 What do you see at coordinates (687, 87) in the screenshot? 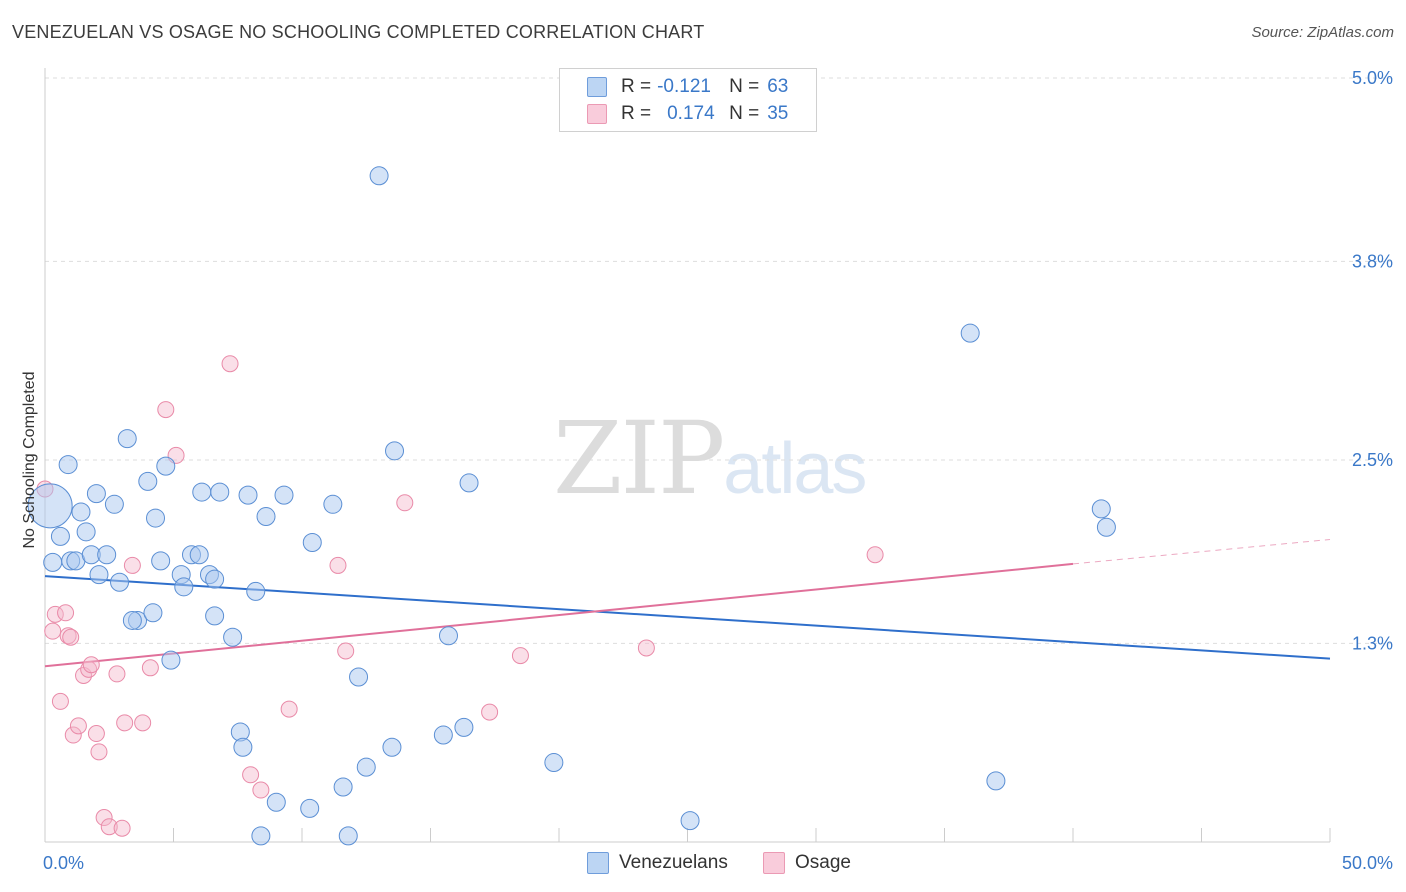
I see `legend-row-venezuelans: R = -0.121 N = 63` at bounding box center [687, 87].